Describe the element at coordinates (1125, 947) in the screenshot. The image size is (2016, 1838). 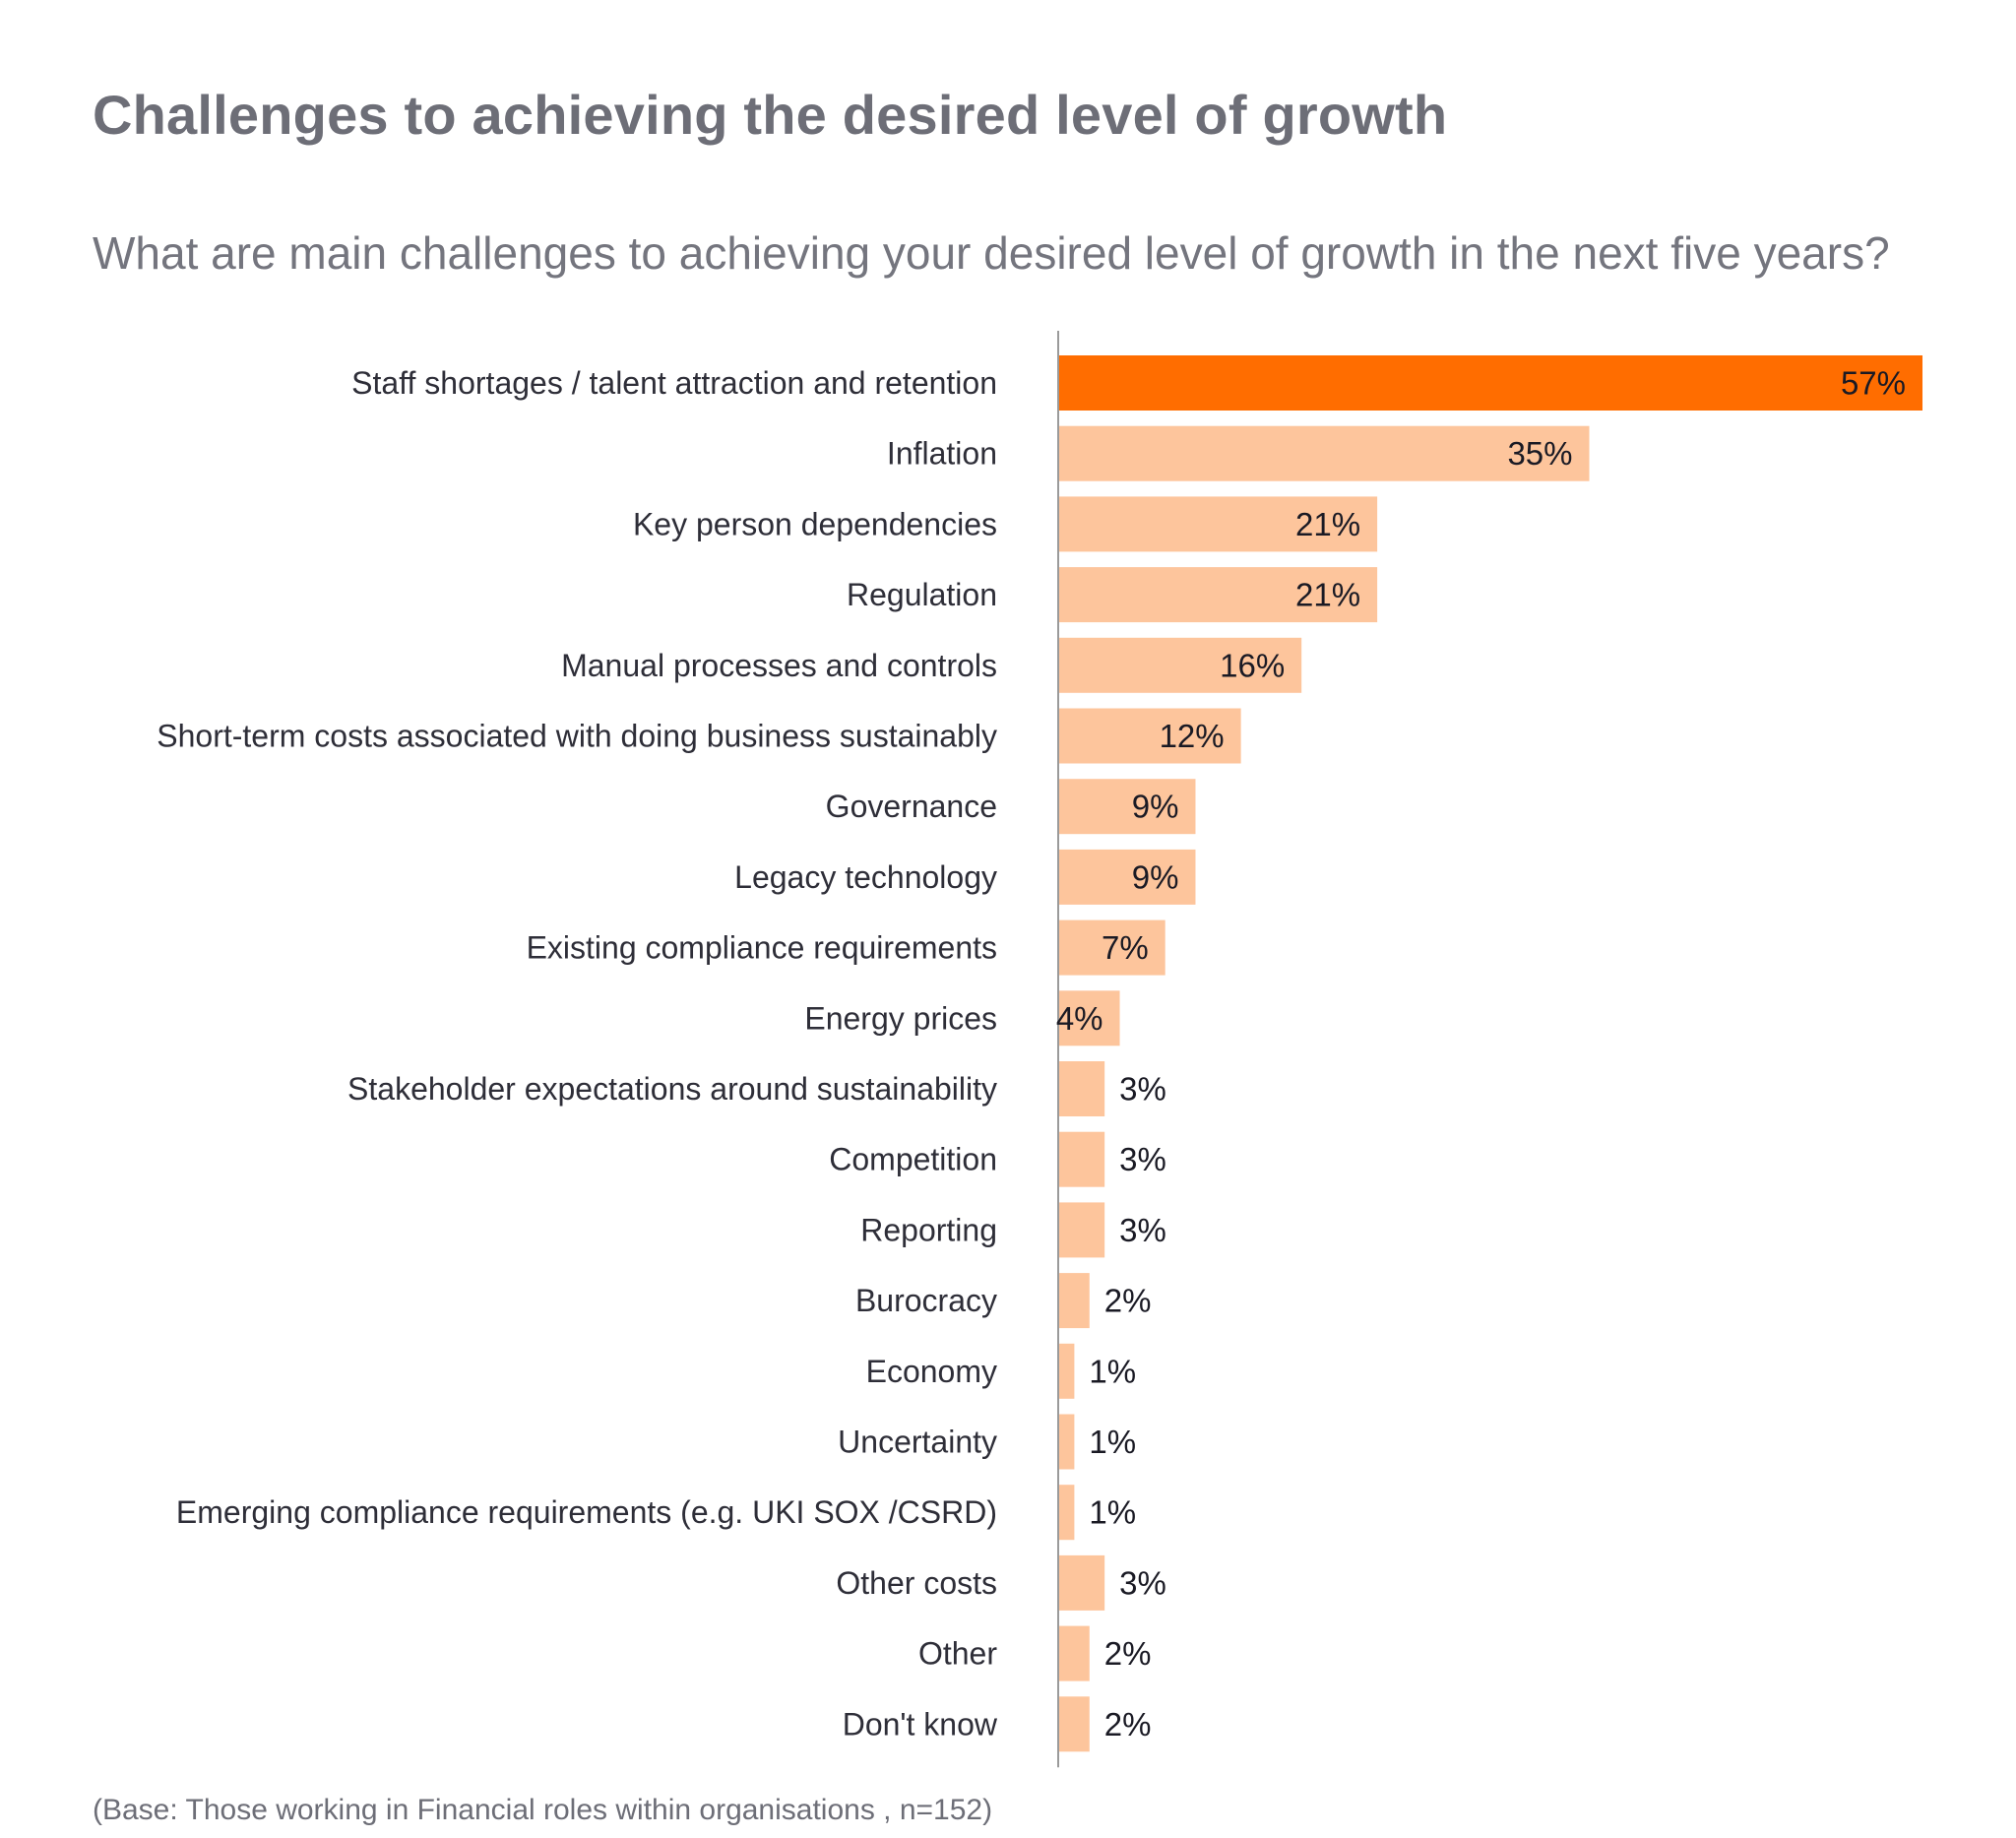
I see `value-label: 7%` at that location.